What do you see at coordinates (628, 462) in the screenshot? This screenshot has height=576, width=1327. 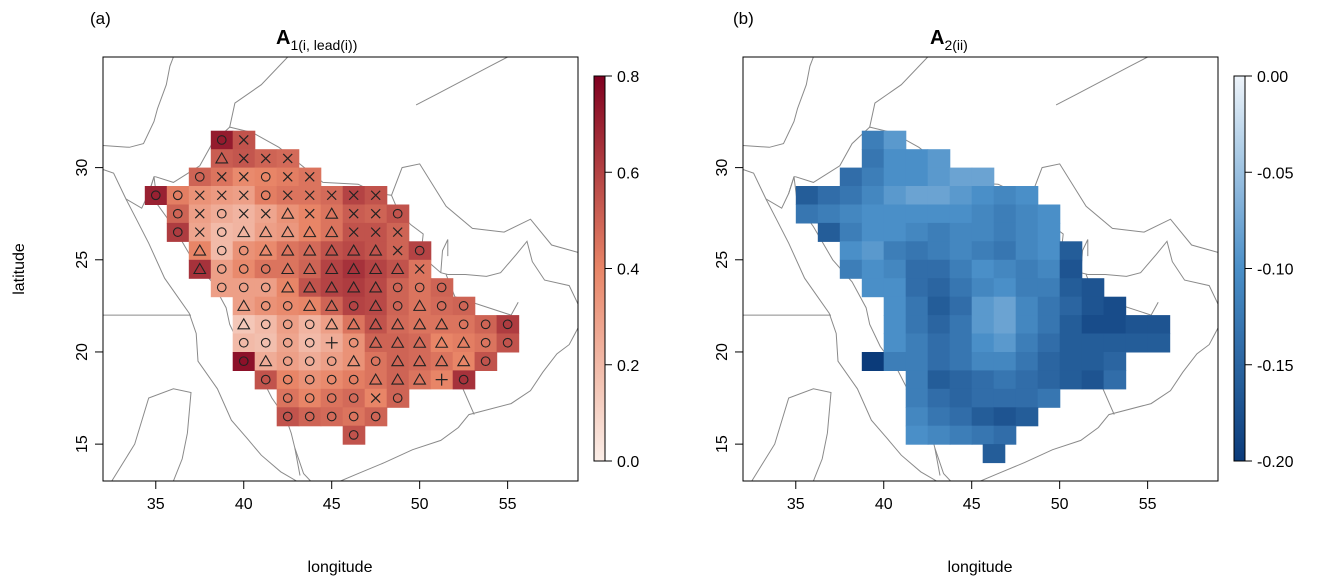 I see `colorbar-tick-label: 0.0` at bounding box center [628, 462].